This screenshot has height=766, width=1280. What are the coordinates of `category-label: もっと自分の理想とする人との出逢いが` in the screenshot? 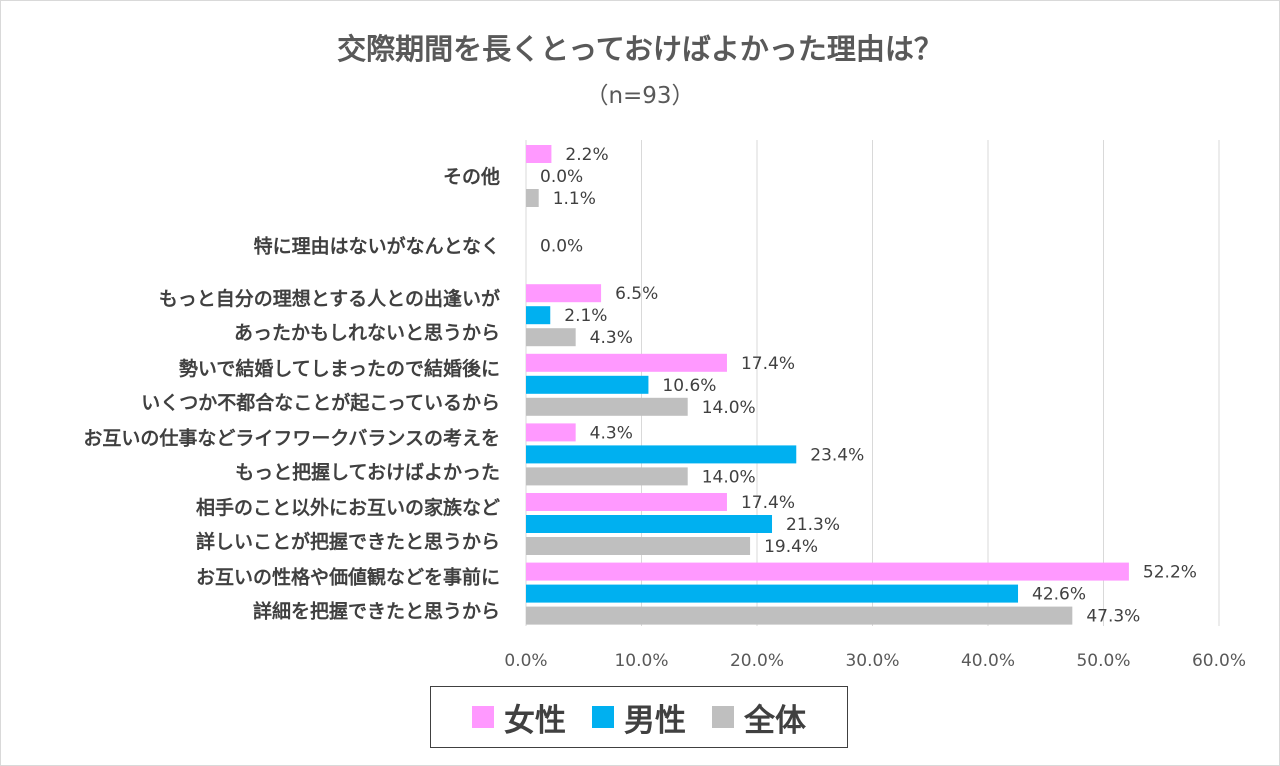 It's located at (329, 298).